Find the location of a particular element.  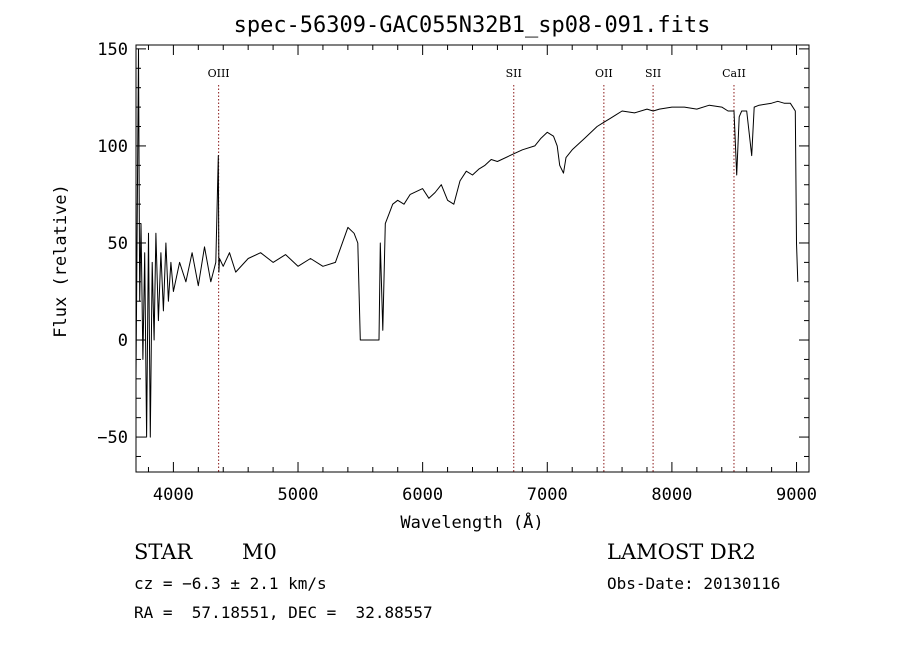

emission-line-label: OIII is located at coordinates (219, 73).